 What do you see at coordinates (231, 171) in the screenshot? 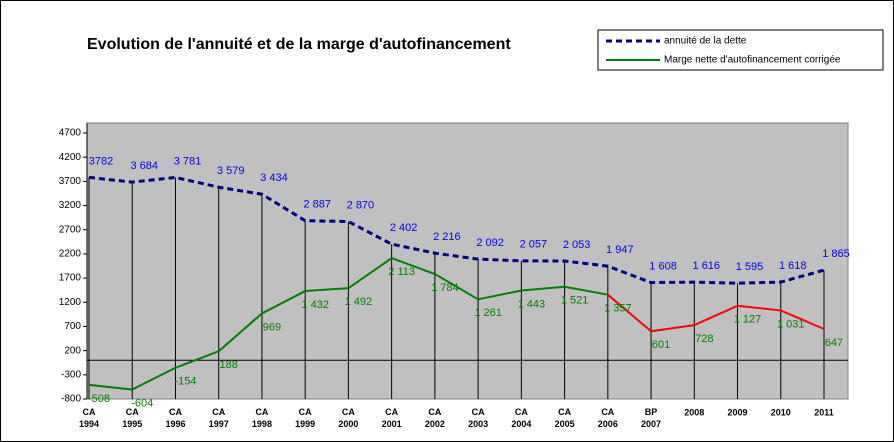
I see `data-label: 3 579` at bounding box center [231, 171].